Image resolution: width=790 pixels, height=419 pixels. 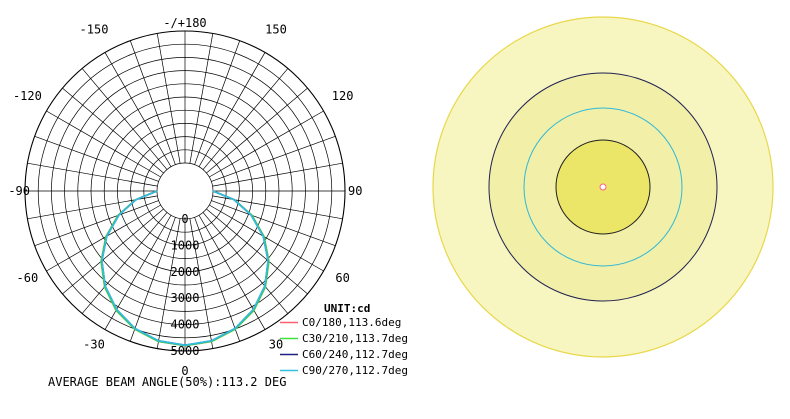 What do you see at coordinates (355, 338) in the screenshot?
I see `legend-entry: C30/210,113.7deg` at bounding box center [355, 338].